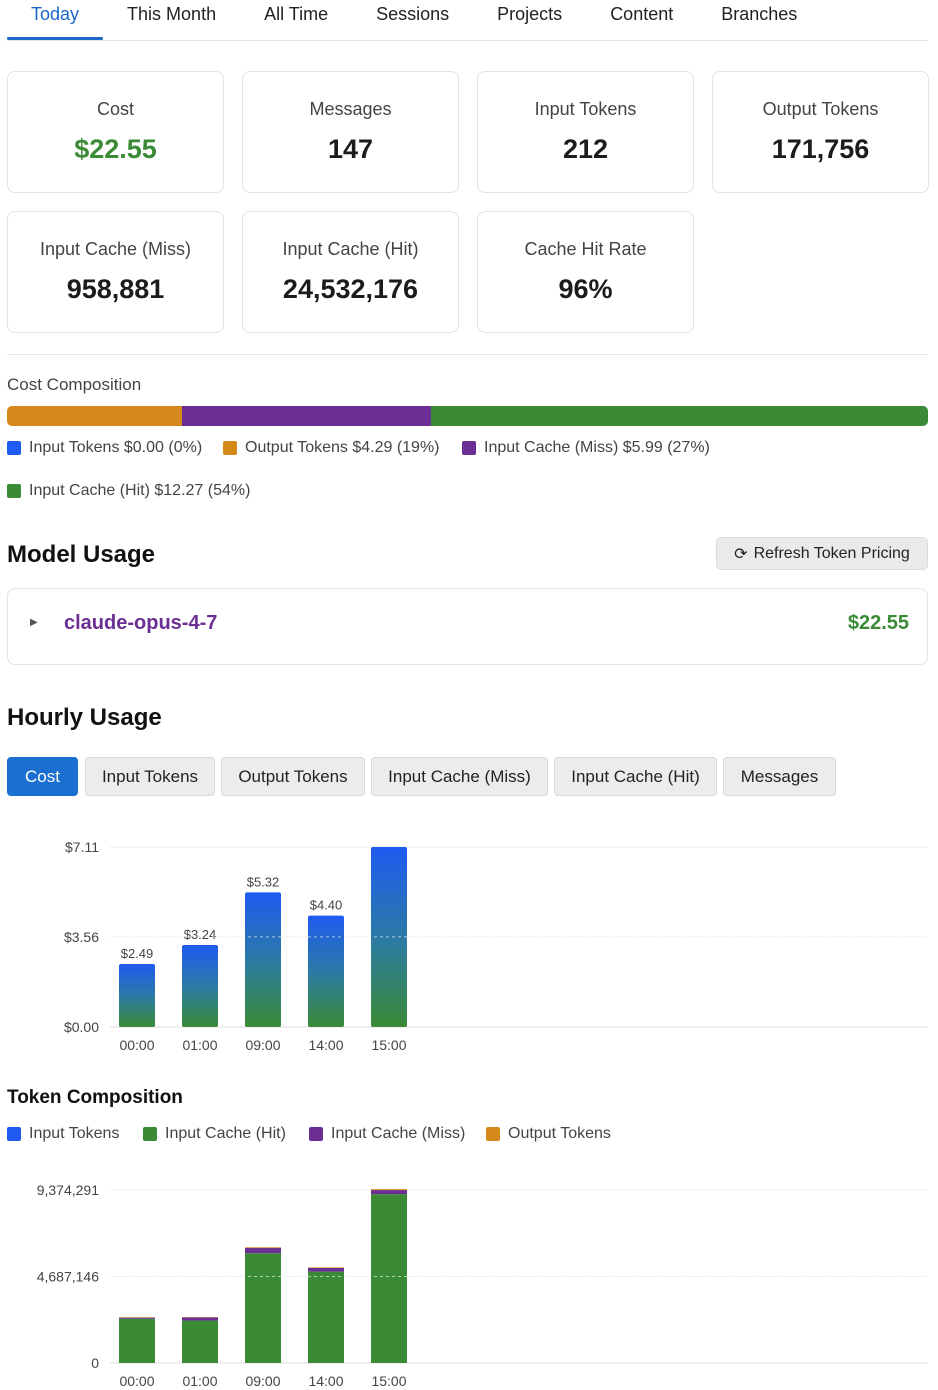 Image resolution: width=938 pixels, height=1390 pixels. What do you see at coordinates (635, 776) in the screenshot?
I see `metric-button-input-cache-hit: Input Cache (Hit)` at bounding box center [635, 776].